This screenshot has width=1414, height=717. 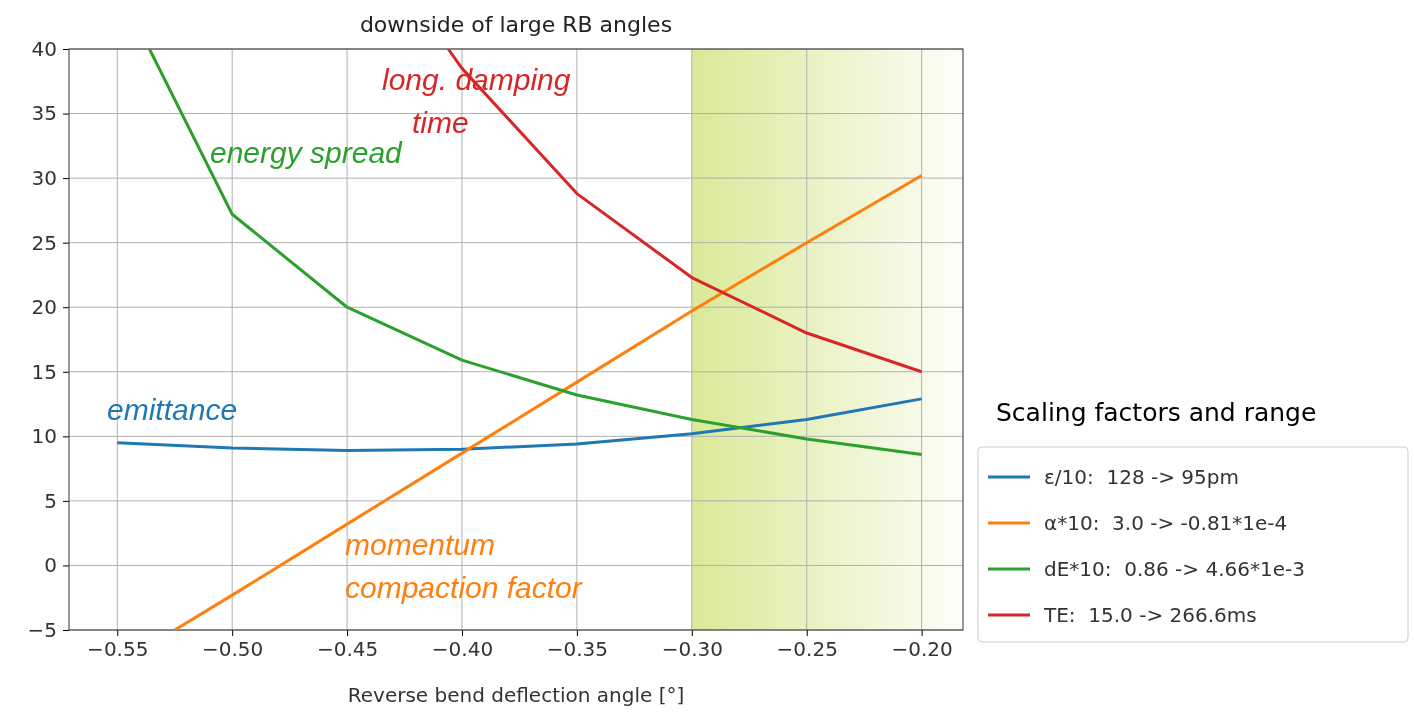 I want to click on legend-label: TE: 15.0 -> 266.6ms, so click(x=1150, y=615).